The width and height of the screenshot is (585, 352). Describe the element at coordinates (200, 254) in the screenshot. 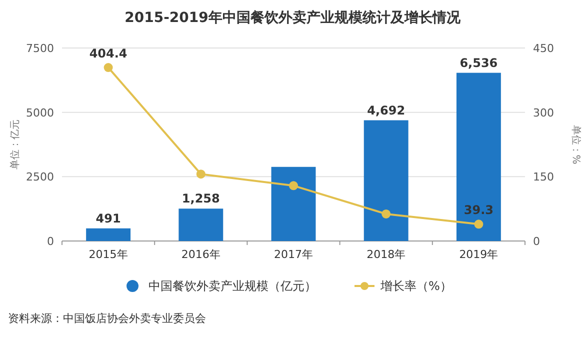

I see `x-tick-label: 2016年` at that location.